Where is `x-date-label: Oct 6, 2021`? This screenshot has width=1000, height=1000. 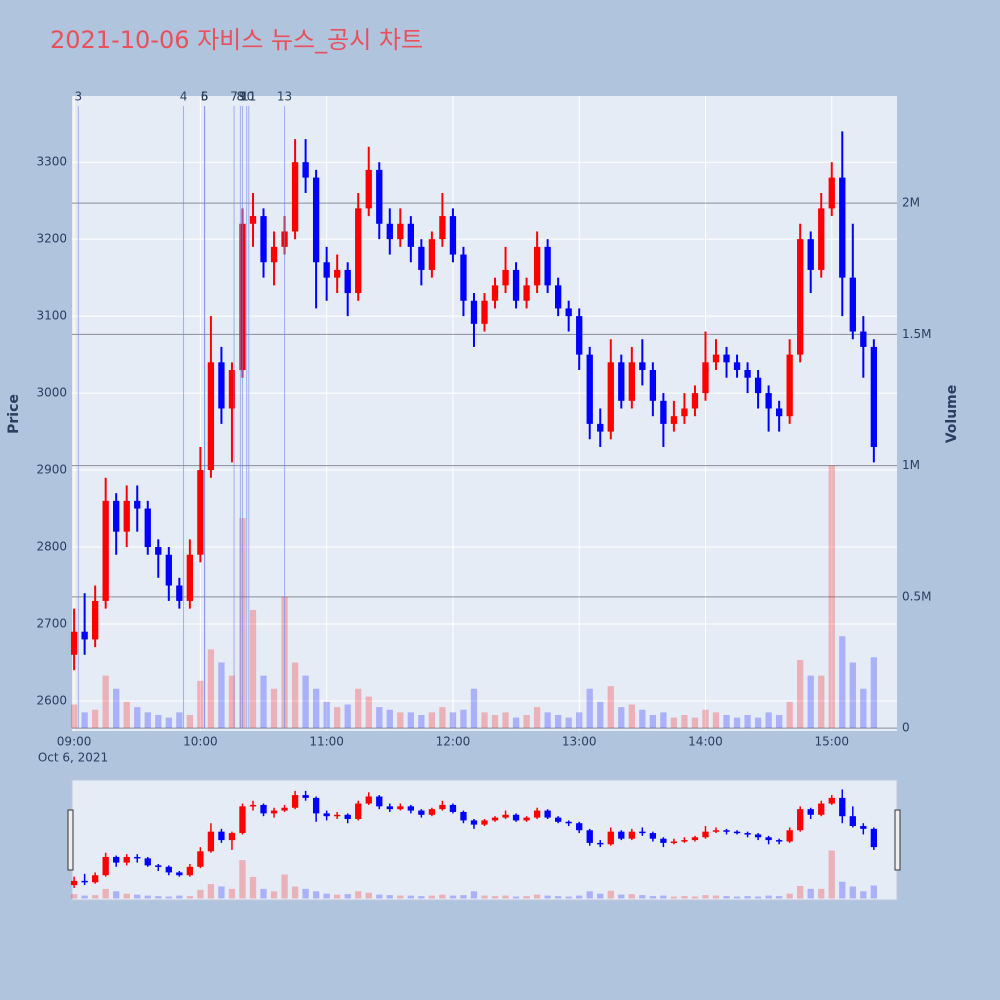
x-date-label: Oct 6, 2021 is located at coordinates (73, 758).